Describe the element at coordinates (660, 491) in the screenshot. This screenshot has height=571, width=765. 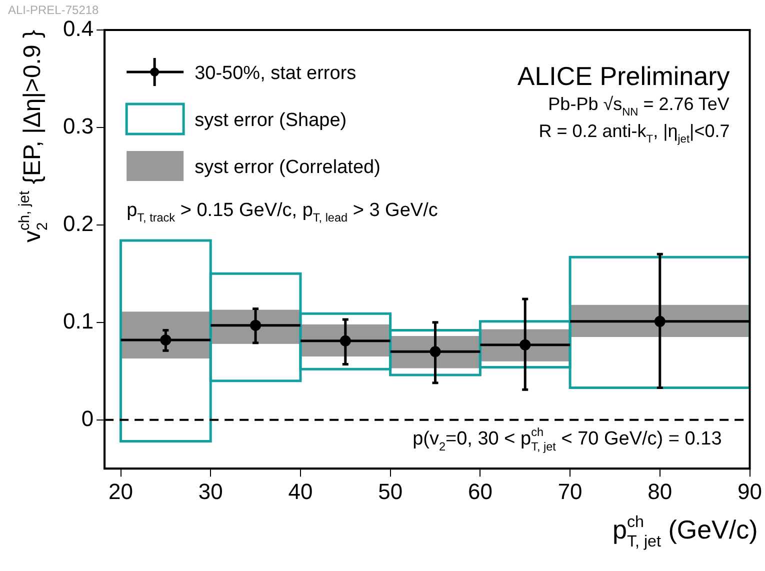
I see `x-tick-label: 80` at that location.